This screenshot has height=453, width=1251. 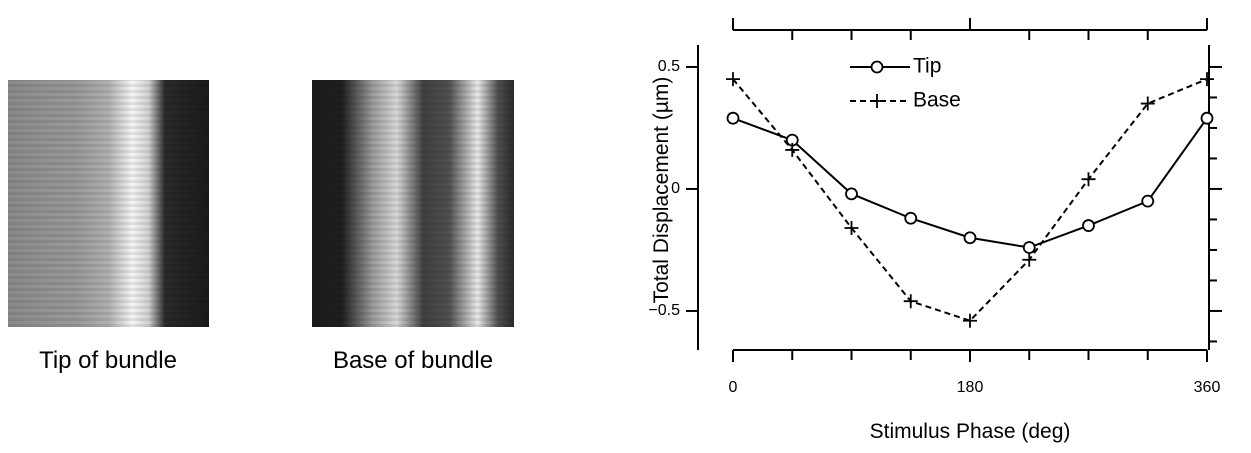 I want to click on legend-label: Tip, so click(x=927, y=66).